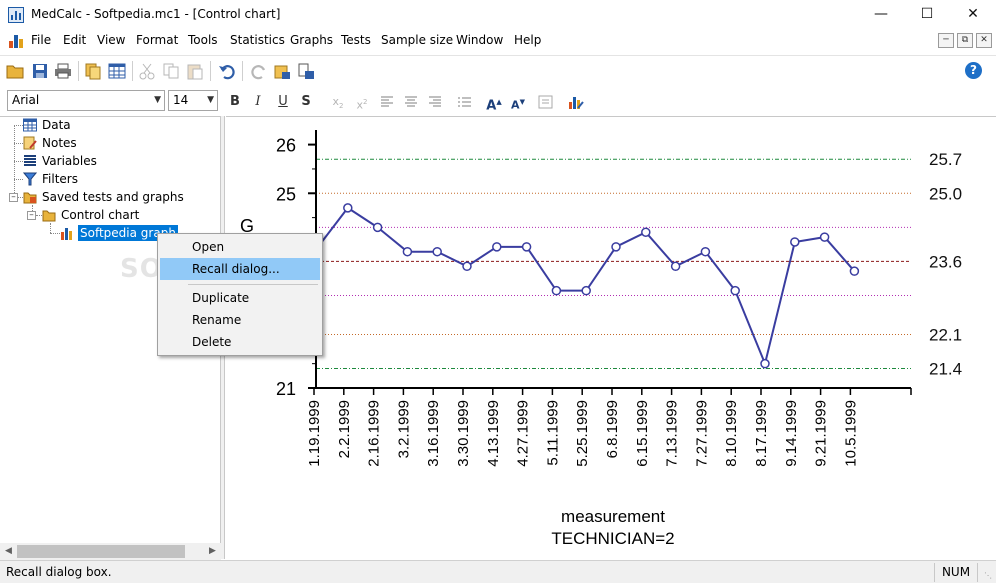 The height and width of the screenshot is (583, 996). Describe the element at coordinates (30, 125) in the screenshot. I see `table-icon` at that location.